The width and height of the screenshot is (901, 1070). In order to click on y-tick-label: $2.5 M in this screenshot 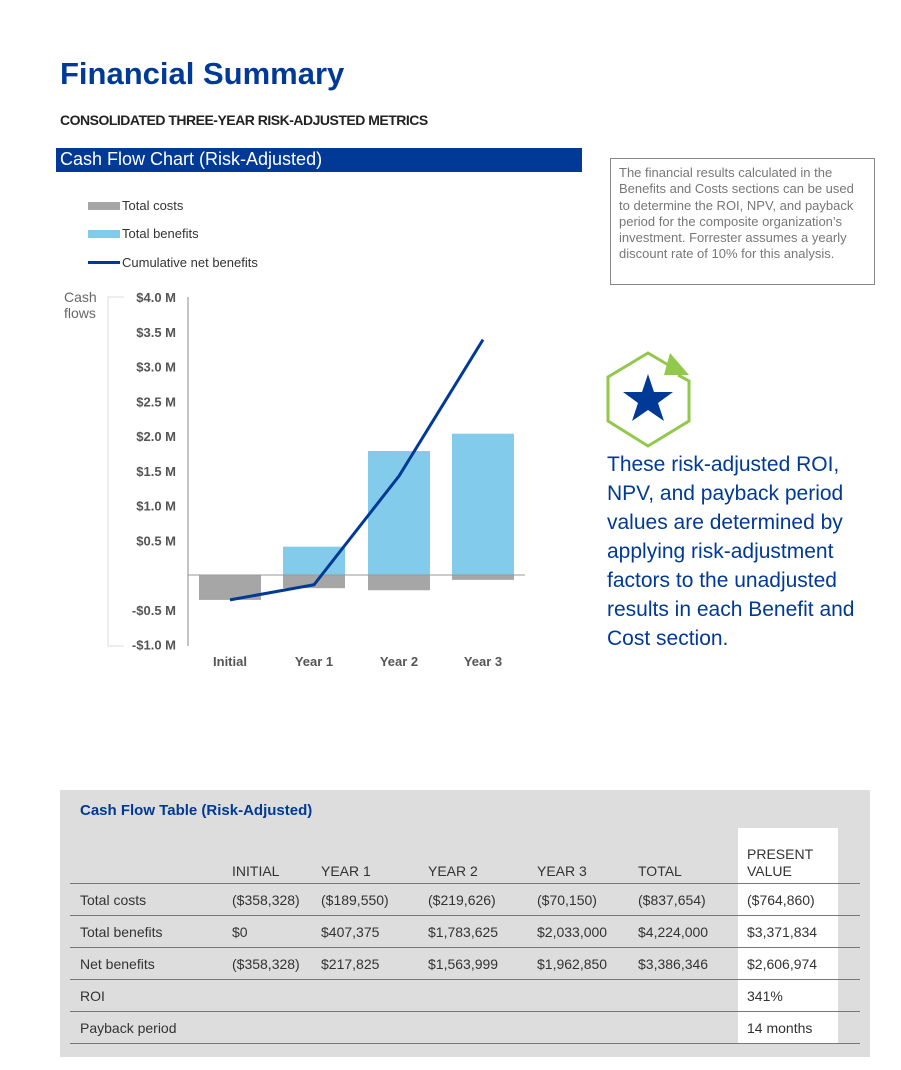, I will do `click(156, 401)`.